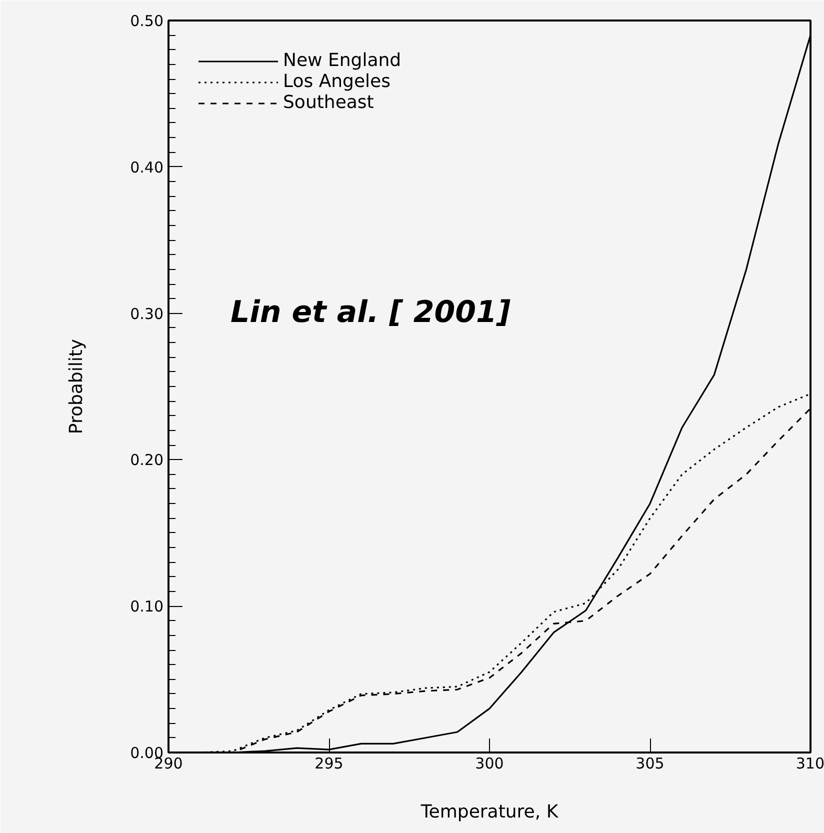  I want to click on legend-label: Southeast, so click(328, 102).